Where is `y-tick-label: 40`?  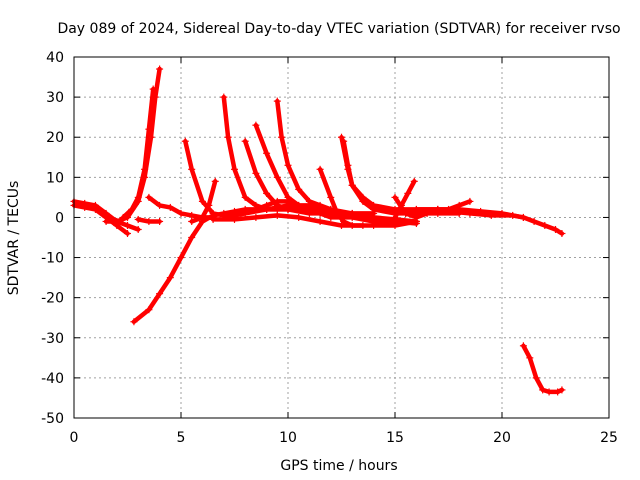 y-tick-label: 40 is located at coordinates (55, 58).